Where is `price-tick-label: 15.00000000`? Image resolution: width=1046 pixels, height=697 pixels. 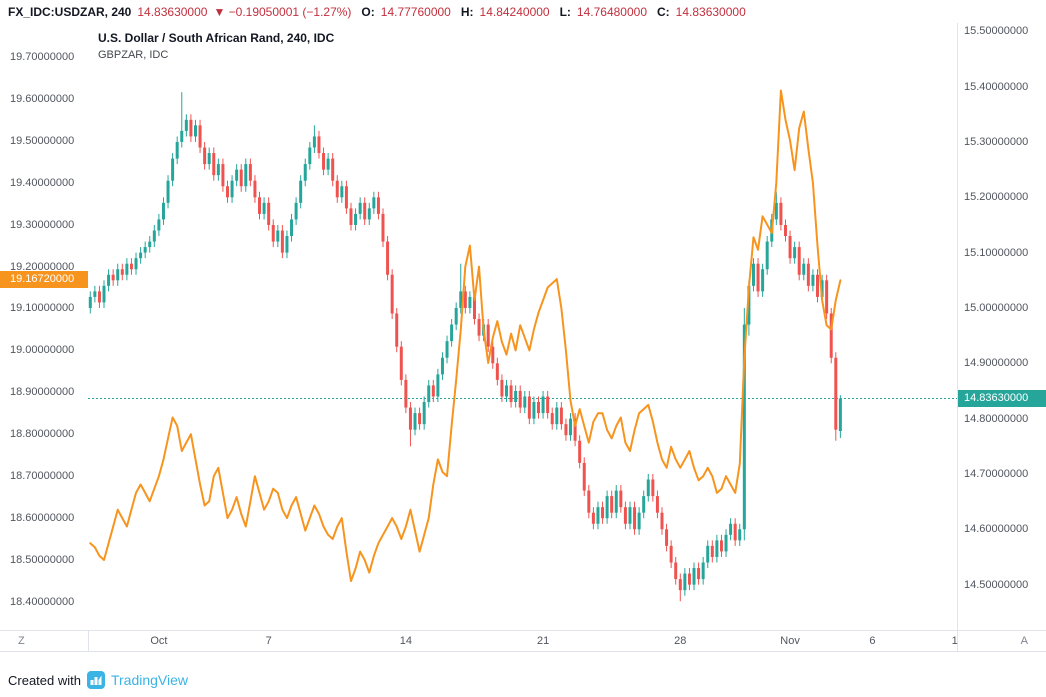 price-tick-label: 15.00000000 is located at coordinates (996, 307).